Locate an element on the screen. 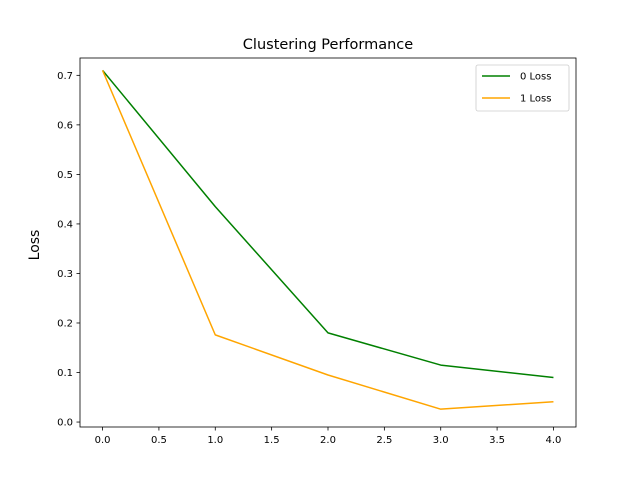  y-axis-label: Loss is located at coordinates (35, 245).